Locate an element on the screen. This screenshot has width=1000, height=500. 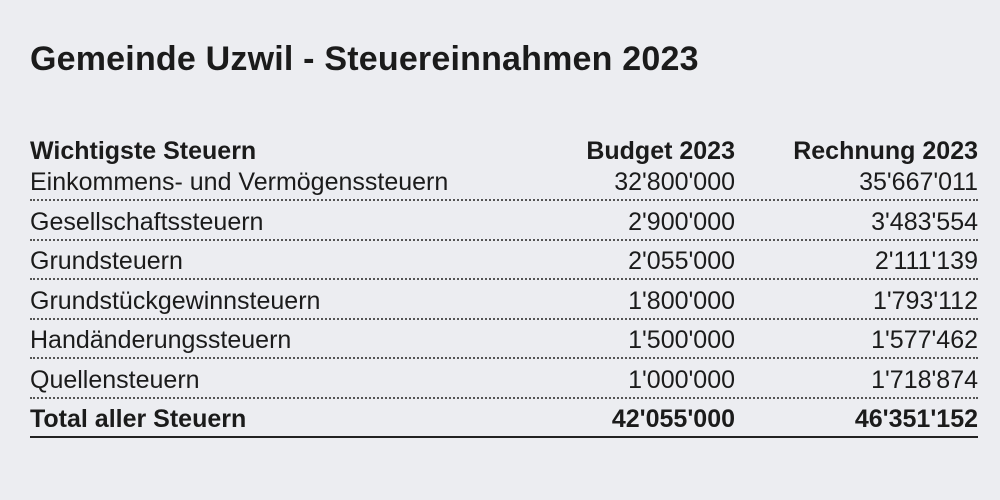
row-rechnung-value: 1'793'112 is located at coordinates (925, 300).